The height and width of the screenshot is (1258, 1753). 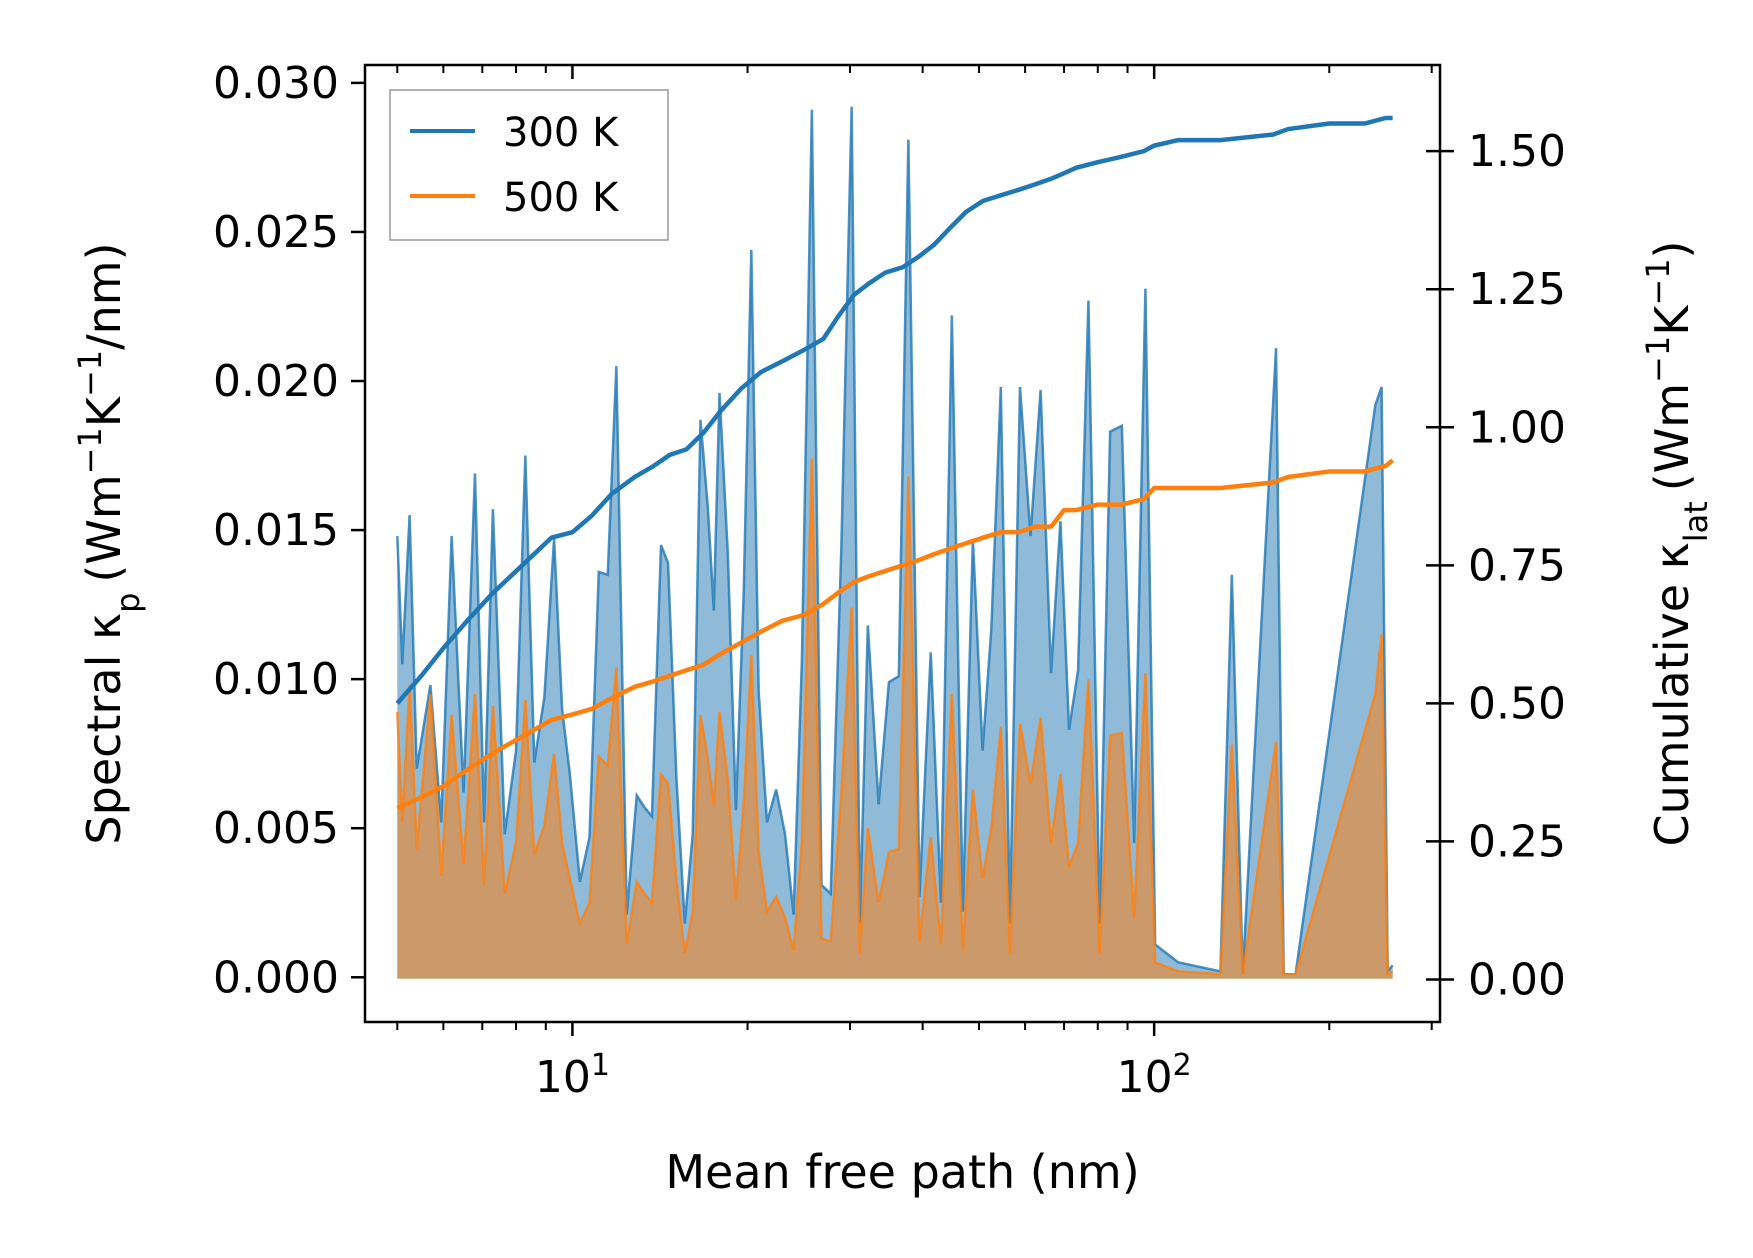 What do you see at coordinates (1517, 841) in the screenshot?
I see `right-y-tick-label: 0.25` at bounding box center [1517, 841].